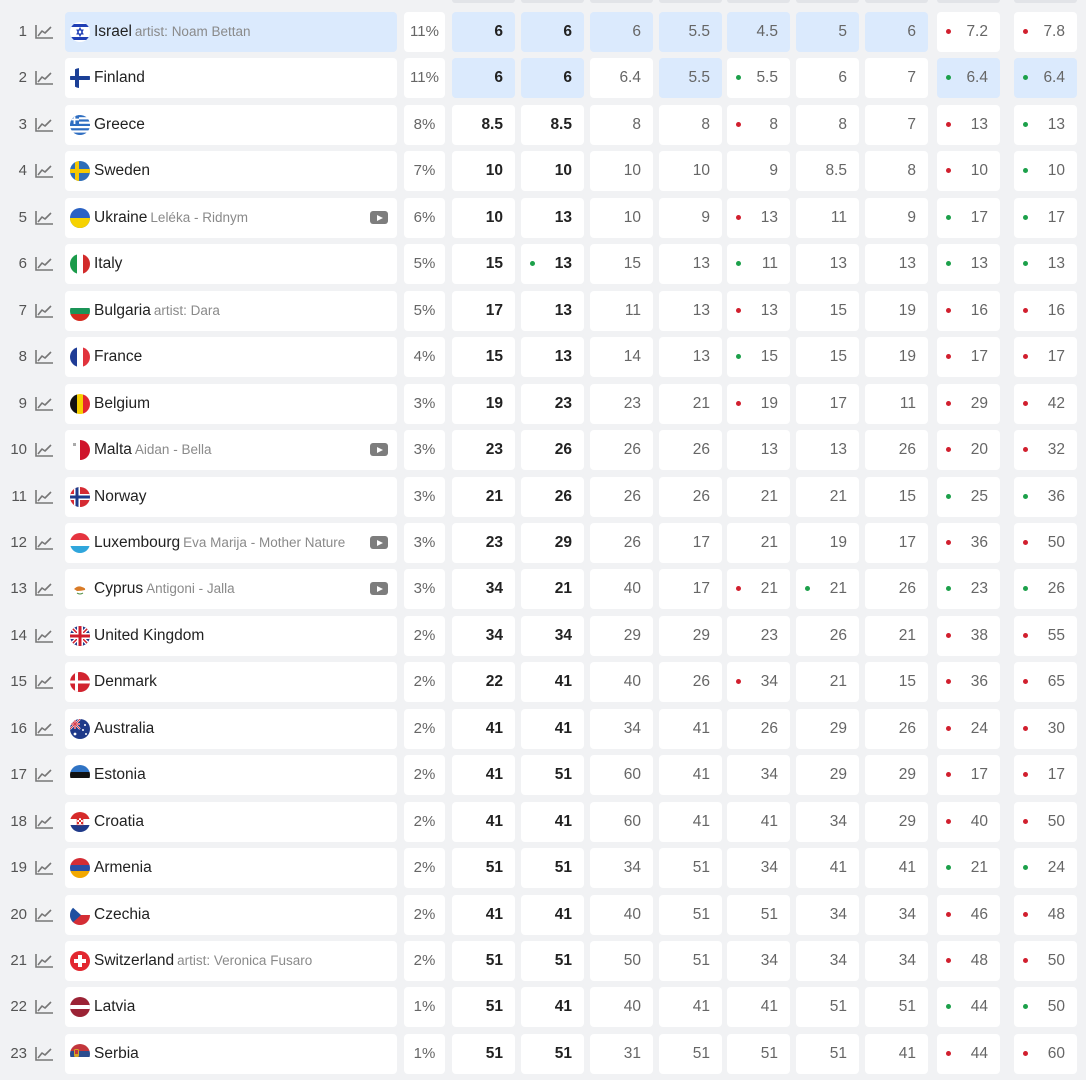 This screenshot has height=1080, width=1086. I want to click on country-cell: Croatia, so click(231, 822).